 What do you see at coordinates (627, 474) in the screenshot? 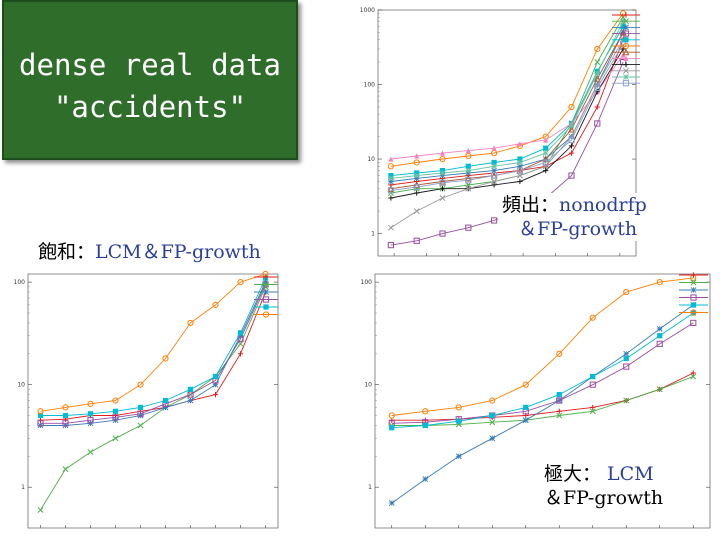
I see `caption-maximal-methods-line1: LCM` at bounding box center [627, 474].